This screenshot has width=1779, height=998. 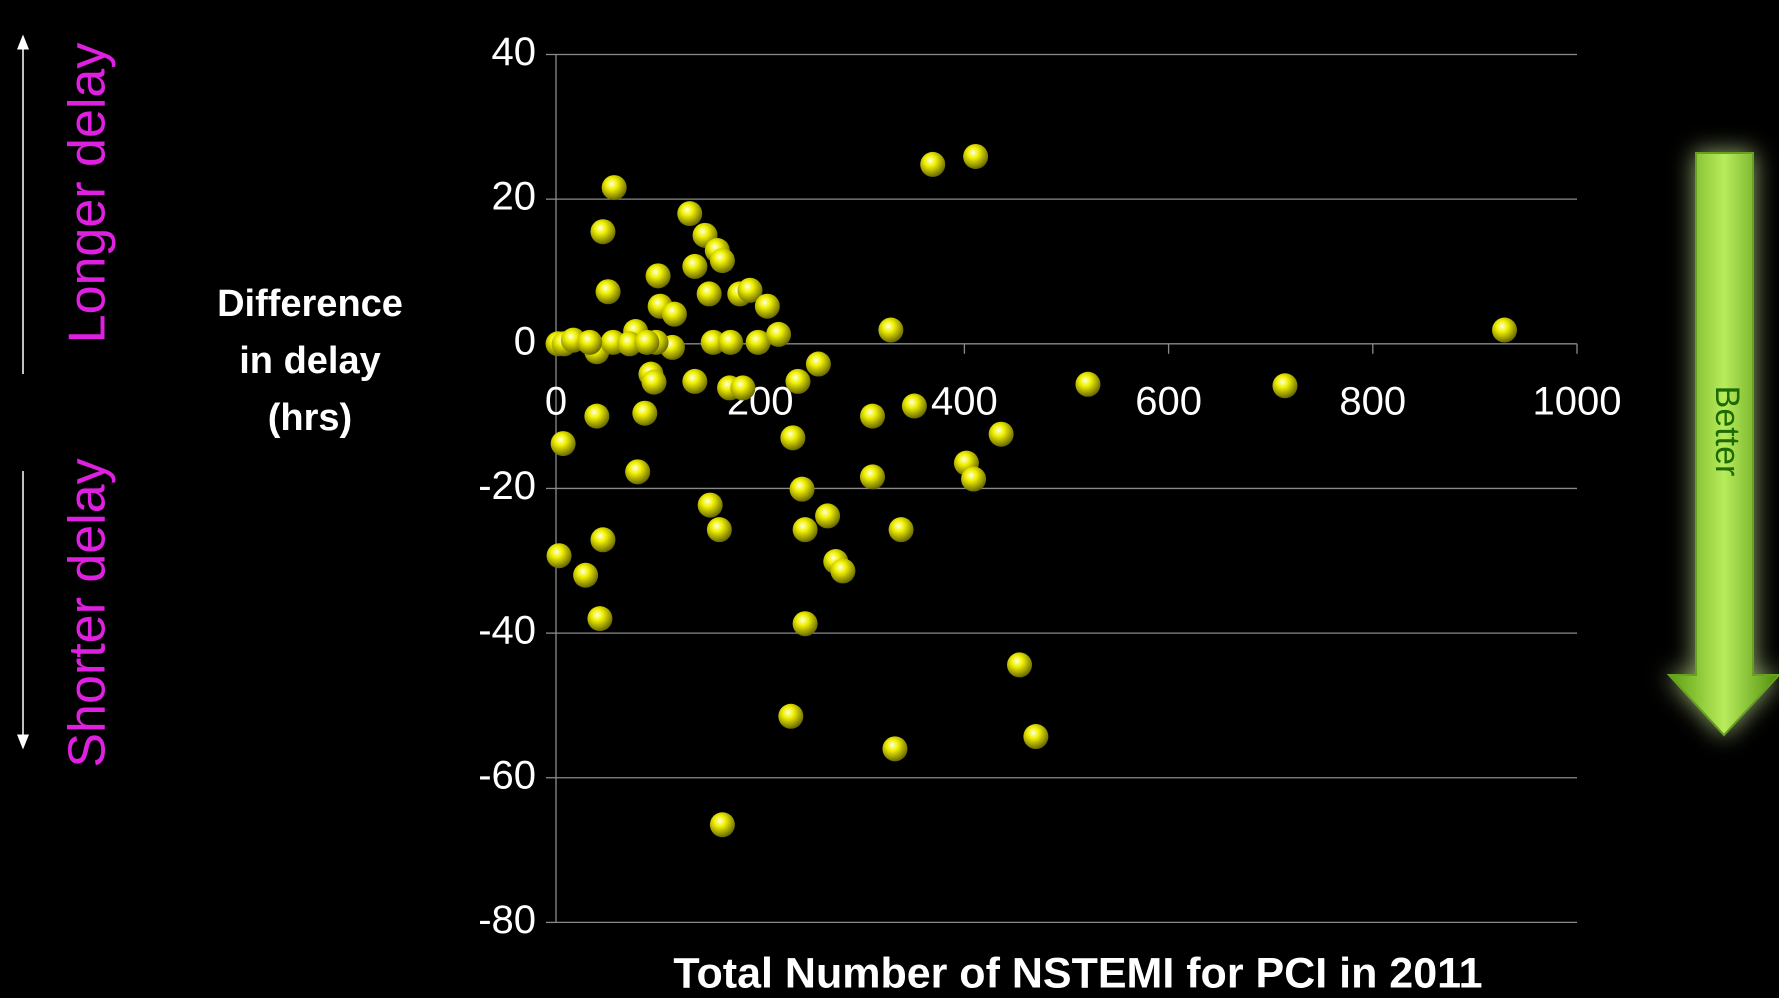 I want to click on y-axis-label: Difference, so click(x=310, y=304).